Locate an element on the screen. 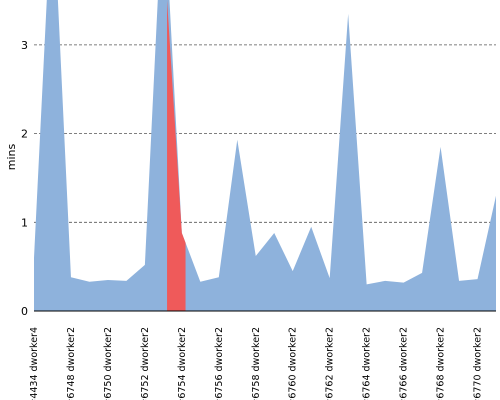 The height and width of the screenshot is (400, 500). x-tick-label: #4434 dworker4 is located at coordinates (34, 363).